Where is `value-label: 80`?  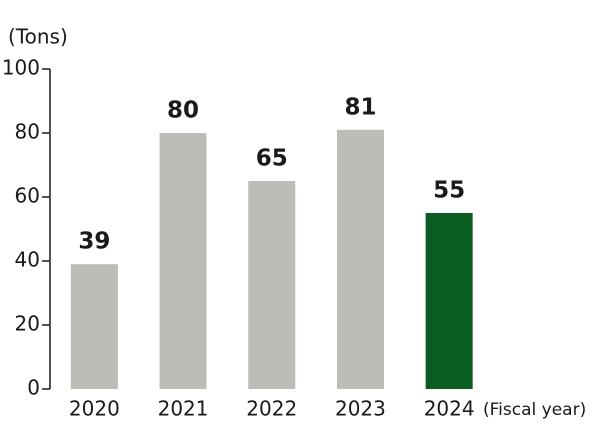 value-label: 80 is located at coordinates (183, 111).